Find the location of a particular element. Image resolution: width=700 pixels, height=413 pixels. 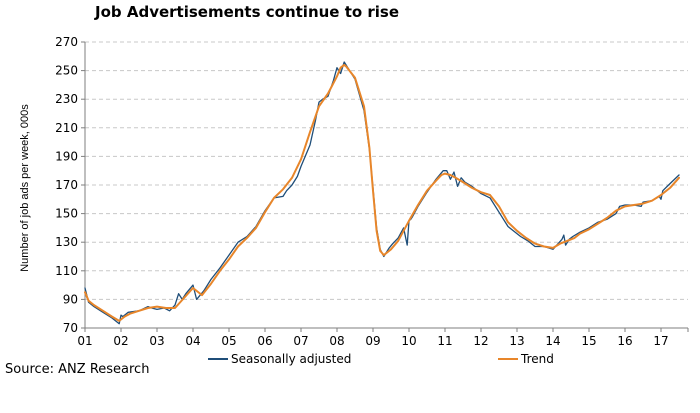

x-tick-label: 12 is located at coordinates (480, 341).